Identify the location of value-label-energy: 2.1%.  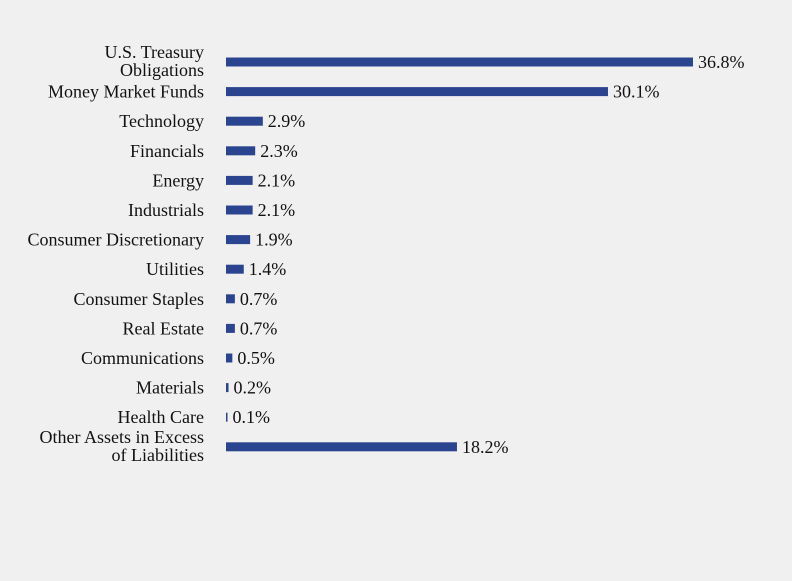
(277, 180).